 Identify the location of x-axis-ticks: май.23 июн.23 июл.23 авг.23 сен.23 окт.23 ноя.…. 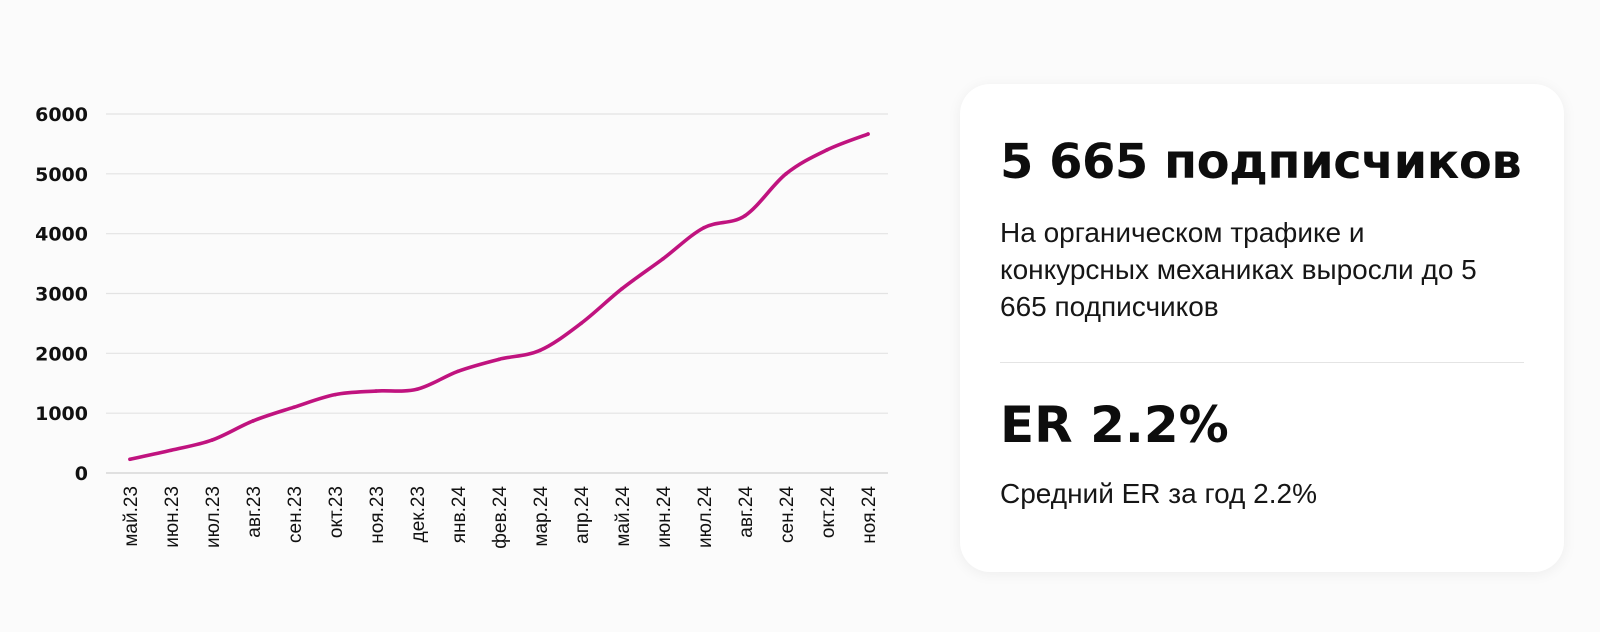
(500, 517).